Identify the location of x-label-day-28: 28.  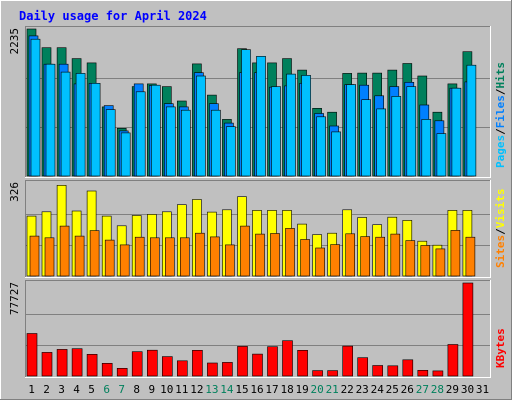
(437, 389).